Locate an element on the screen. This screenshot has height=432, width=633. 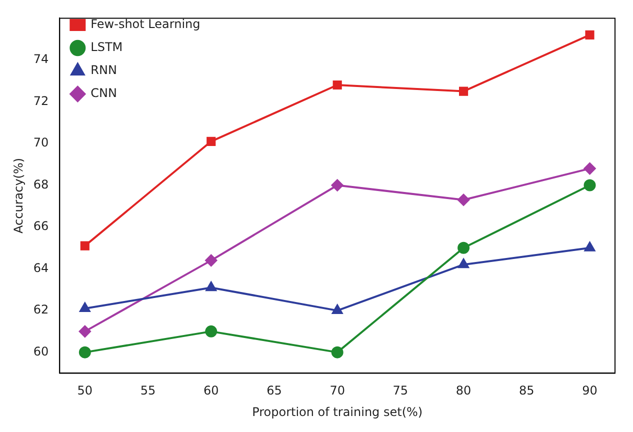
x-axis-title: Proportion of training set(%) is located at coordinates (337, 411).